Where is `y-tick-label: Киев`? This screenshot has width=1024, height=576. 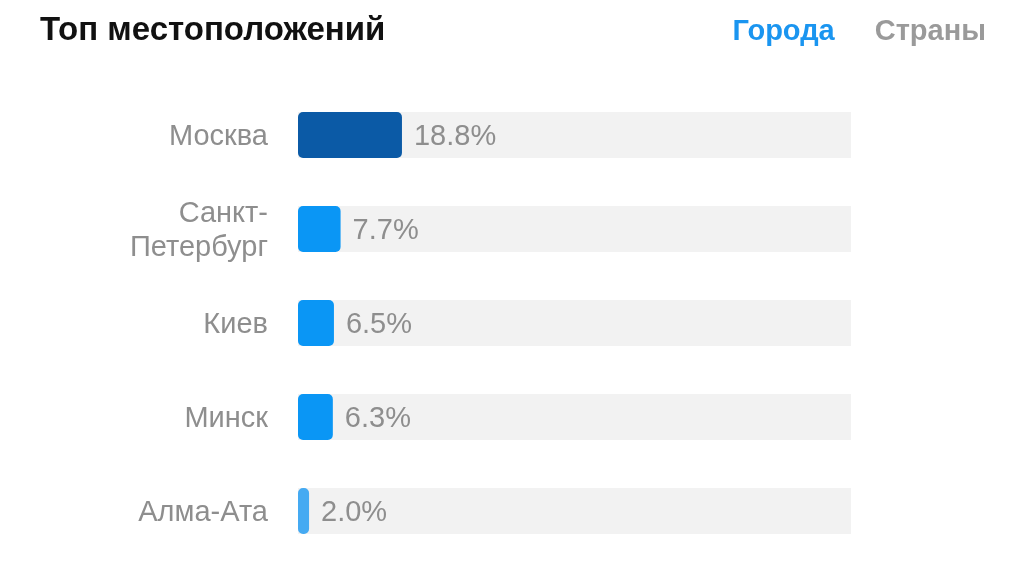 y-tick-label: Киев is located at coordinates (235, 323).